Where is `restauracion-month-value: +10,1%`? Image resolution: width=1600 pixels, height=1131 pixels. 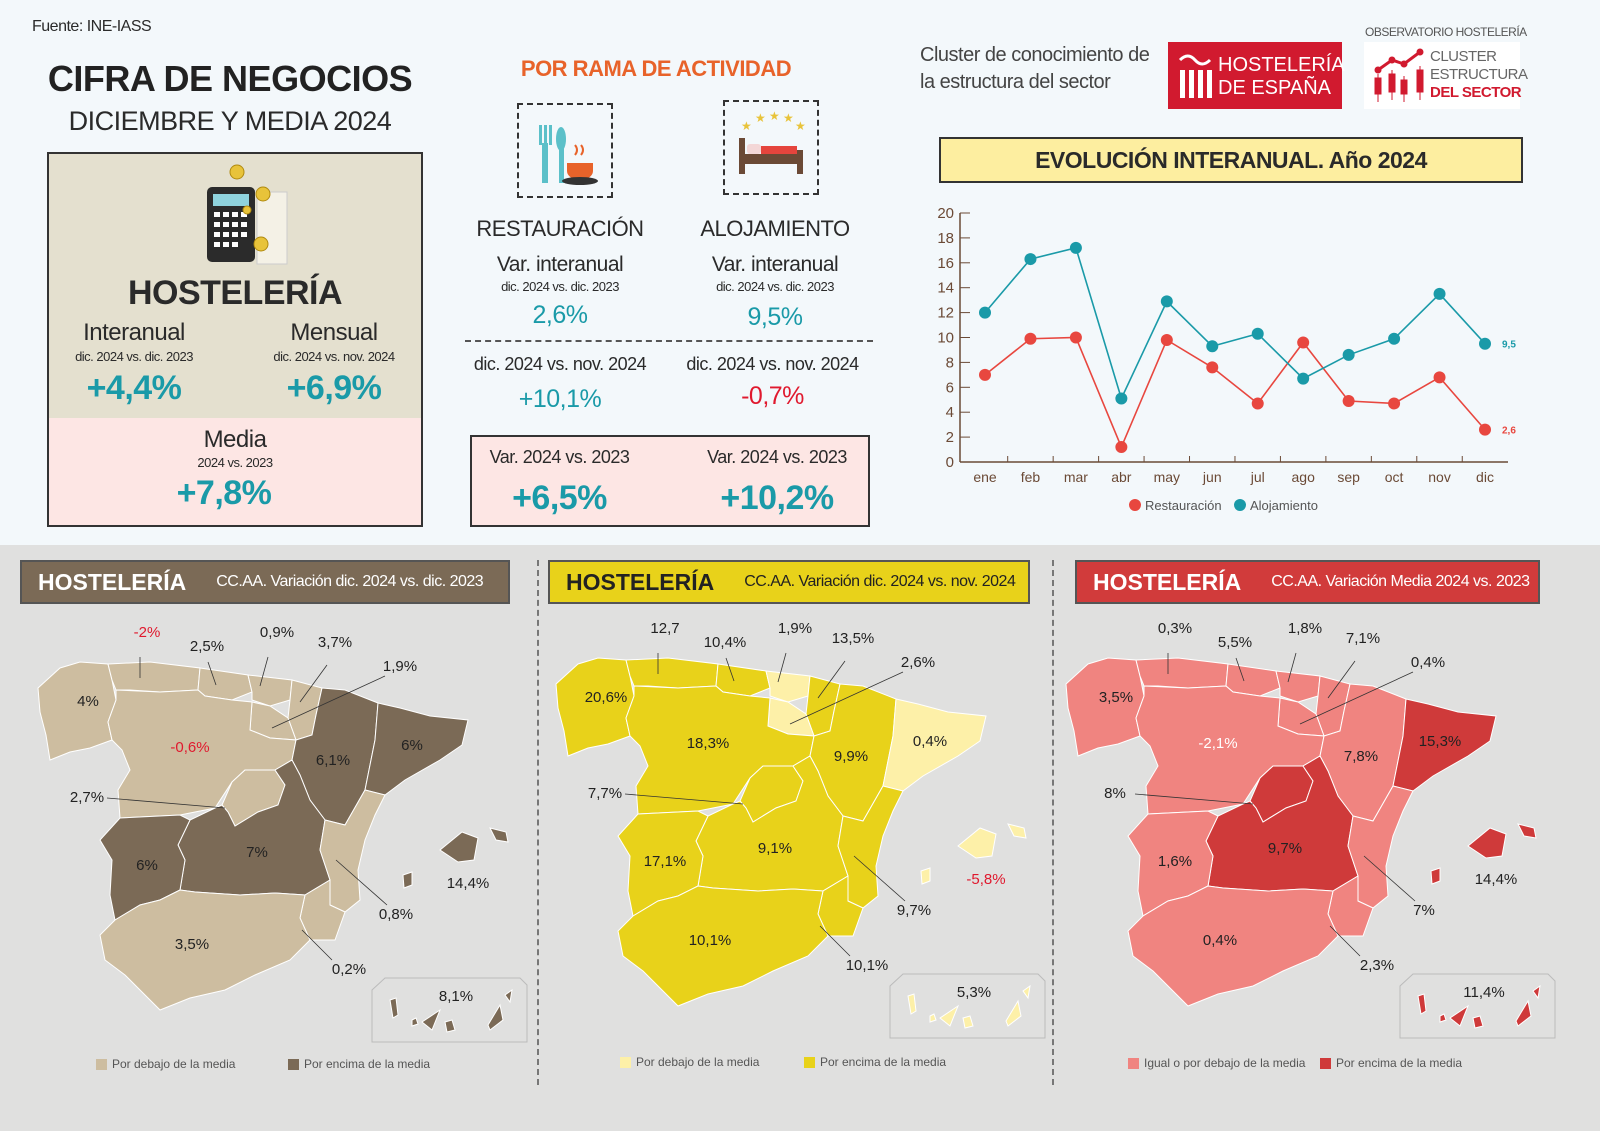 restauracion-month-value: +10,1% is located at coordinates (560, 399).